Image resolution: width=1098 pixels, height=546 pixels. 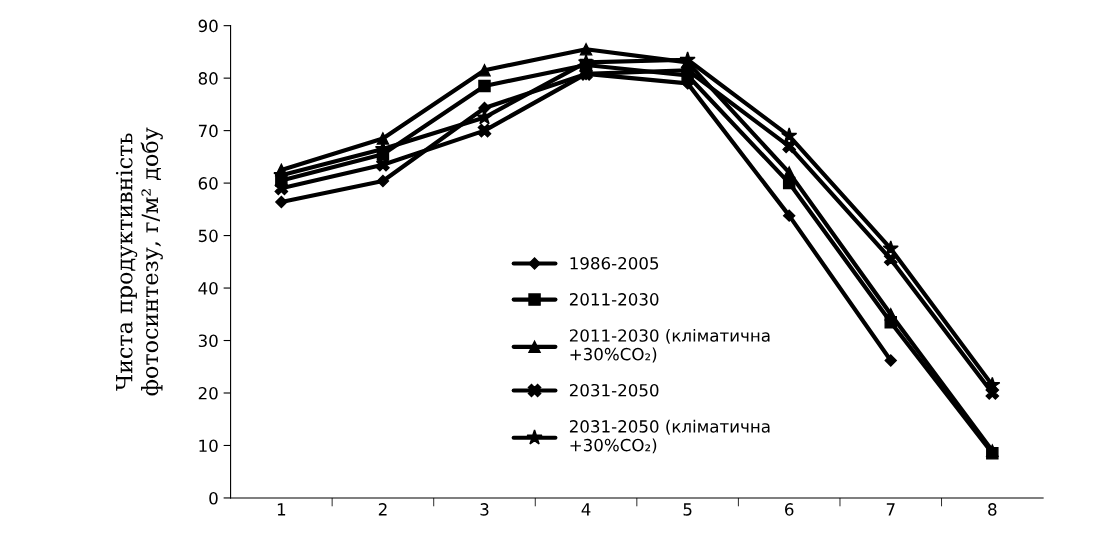 What do you see at coordinates (789, 509) in the screenshot?
I see `x-tick-label: 6` at bounding box center [789, 509].